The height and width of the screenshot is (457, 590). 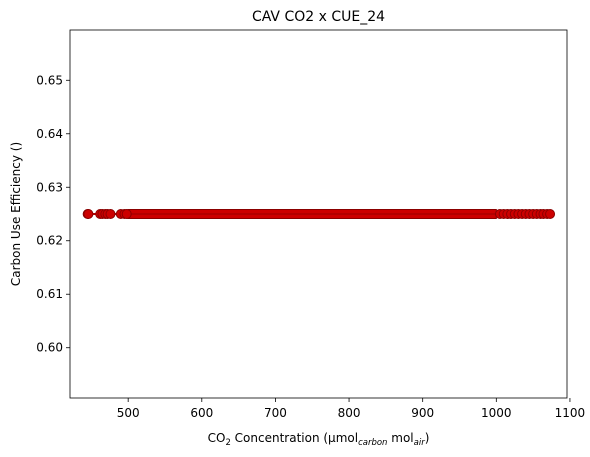 I want to click on x-axis-label: CO2 Concentration (µmolcarbon molair), so click(x=319, y=439).